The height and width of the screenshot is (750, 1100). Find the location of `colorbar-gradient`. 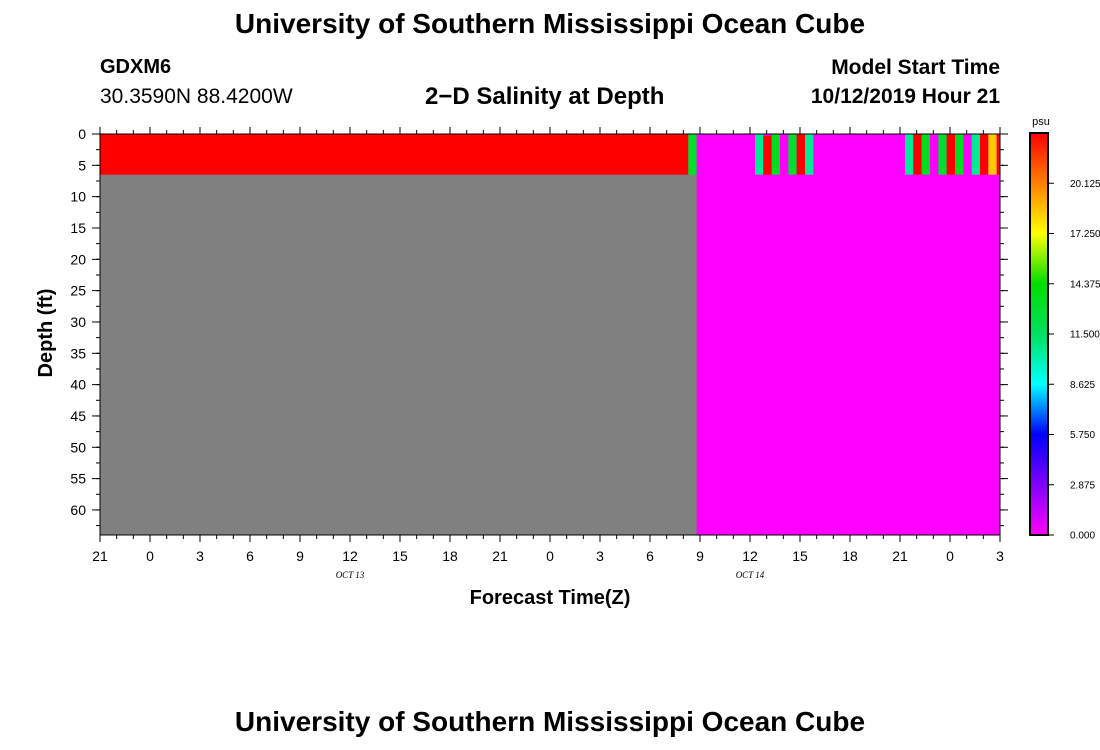

colorbar-gradient is located at coordinates (1039, 334).